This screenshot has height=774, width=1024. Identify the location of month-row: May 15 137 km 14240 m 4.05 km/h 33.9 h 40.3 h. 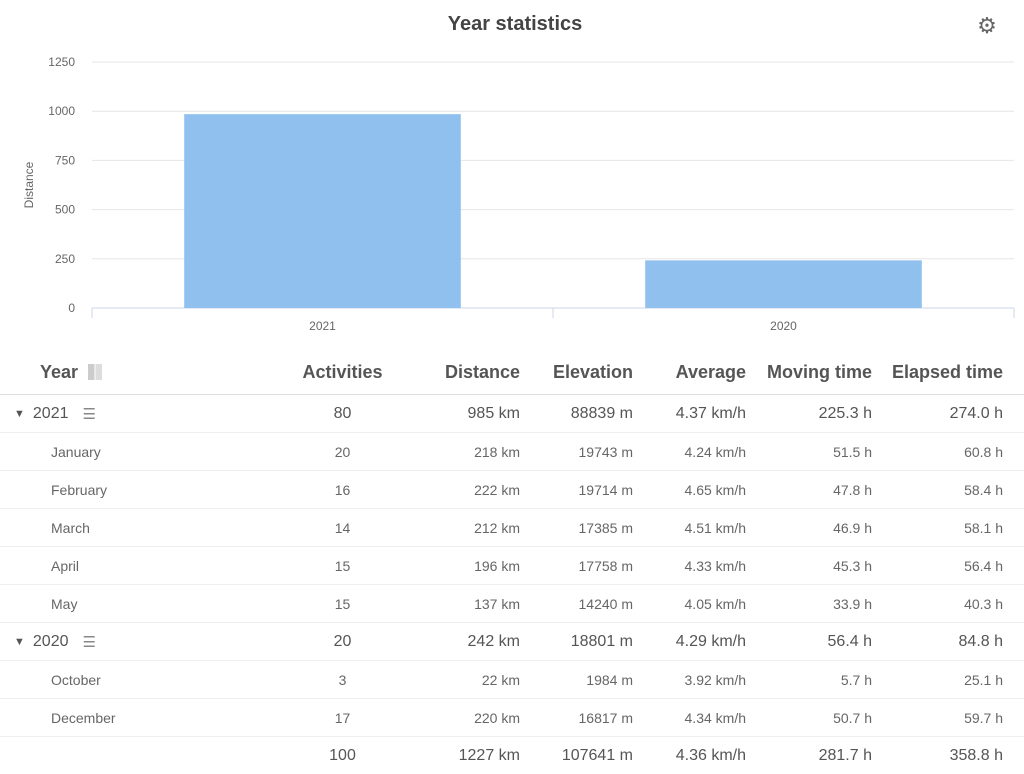
(512, 604).